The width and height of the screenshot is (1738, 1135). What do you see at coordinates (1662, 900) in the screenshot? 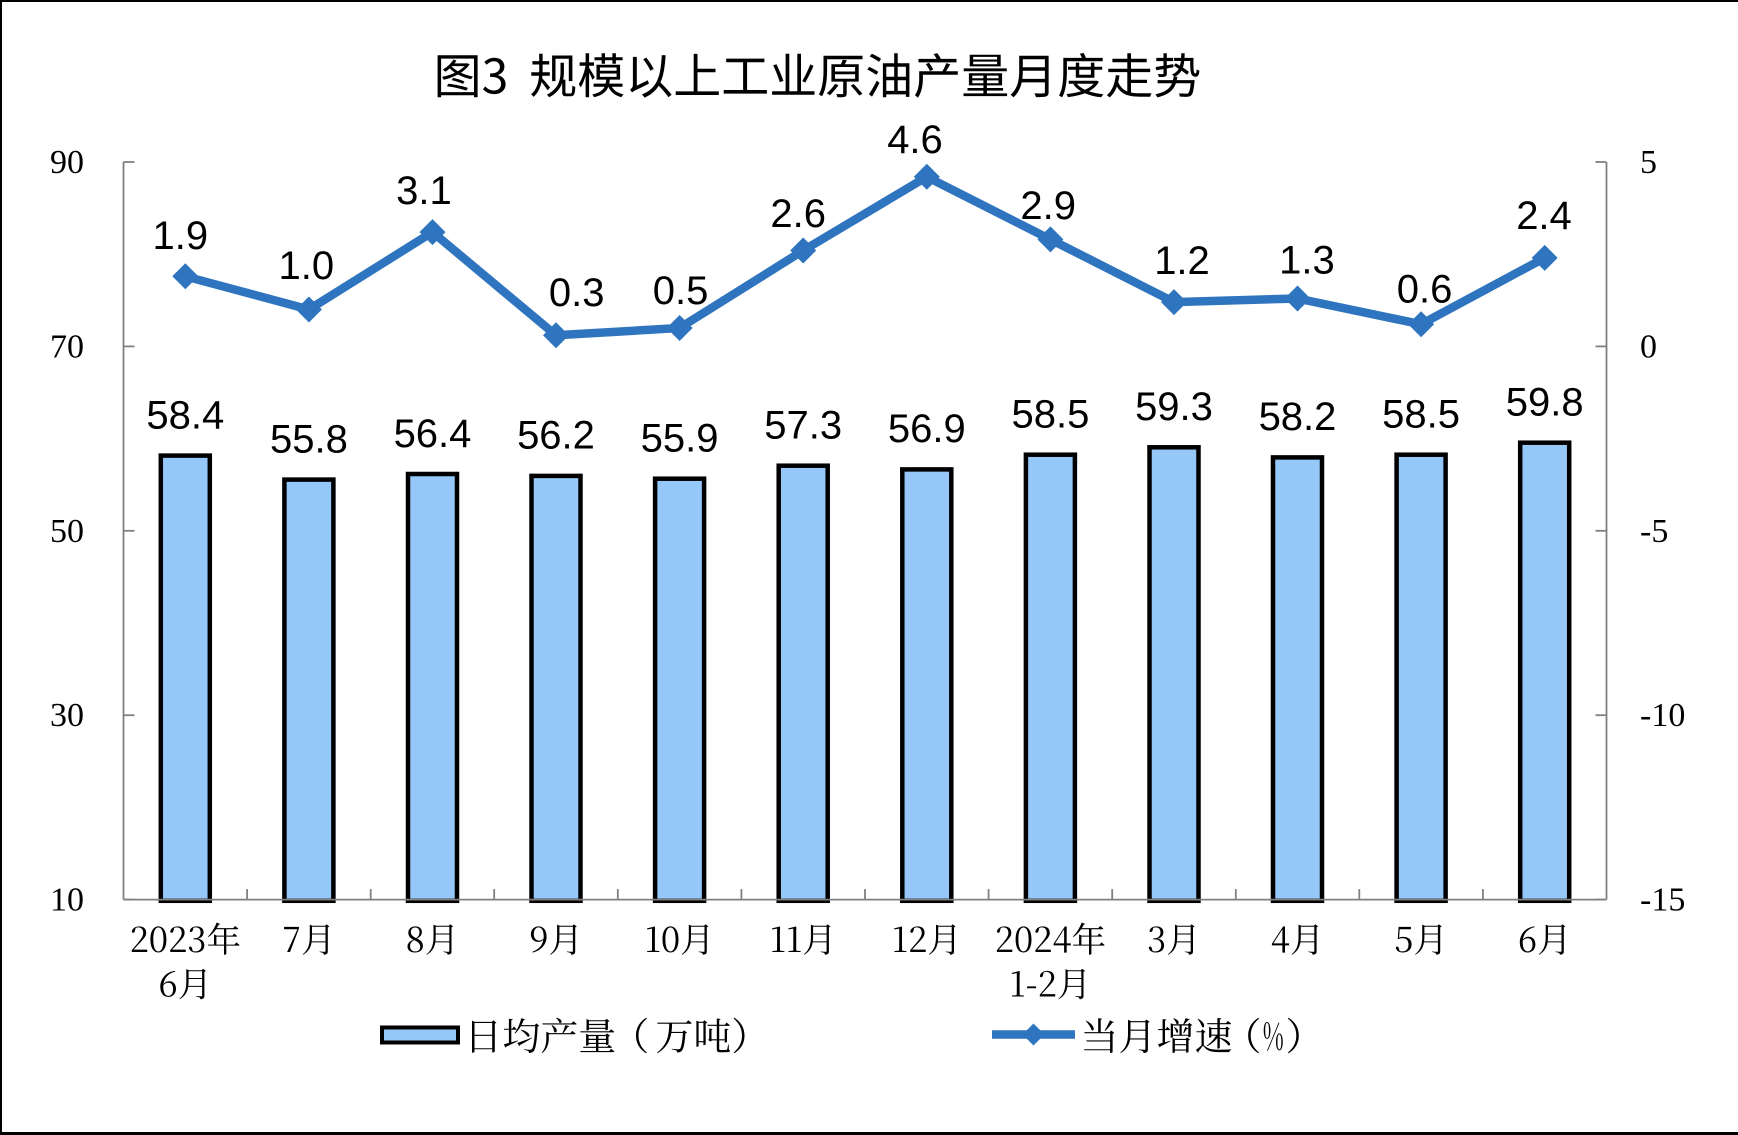
I see `svg-text: -15` at bounding box center [1662, 900].